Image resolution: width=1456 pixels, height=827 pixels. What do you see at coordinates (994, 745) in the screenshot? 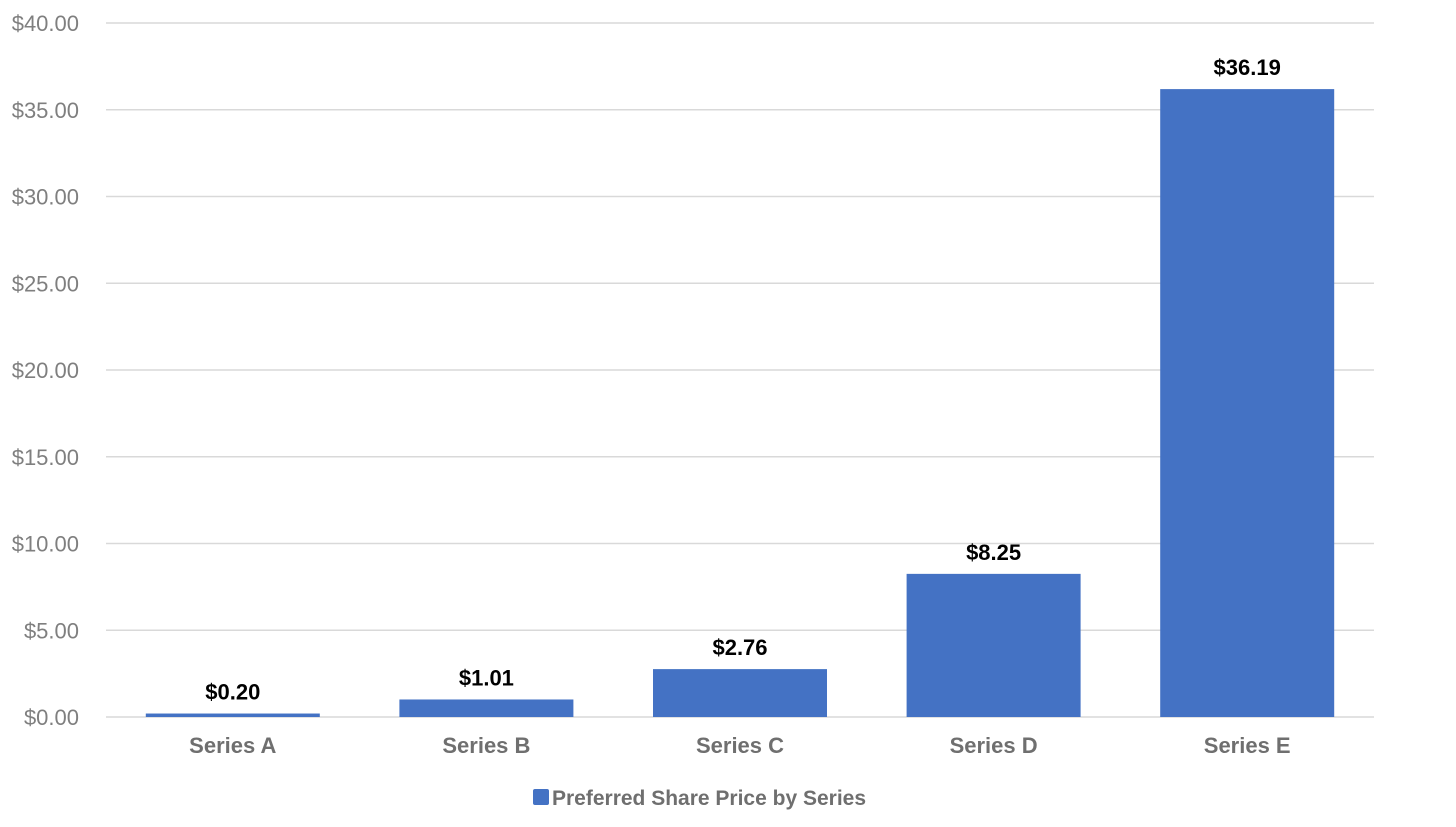
I see `x-tick-label: Series D` at bounding box center [994, 745].